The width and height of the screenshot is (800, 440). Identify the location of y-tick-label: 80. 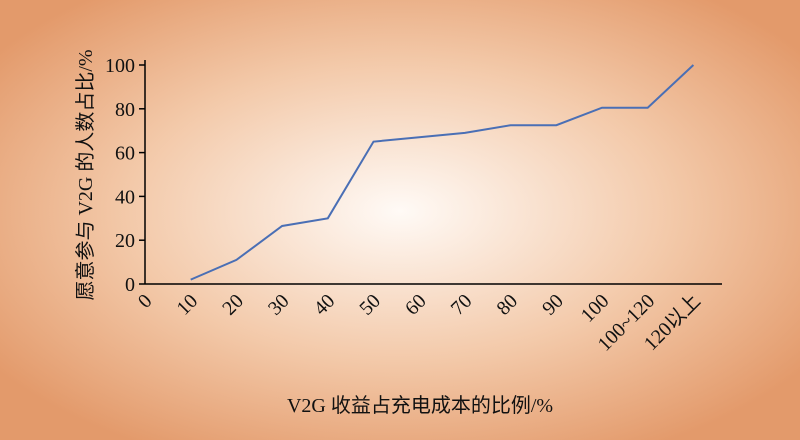
(125, 110).